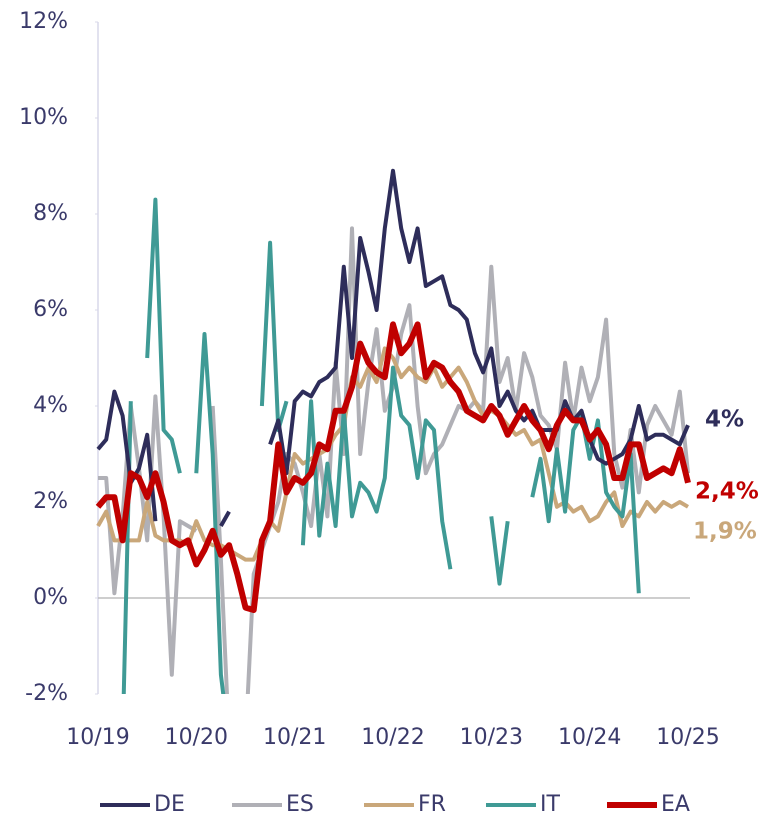 This screenshot has width=763, height=820. Describe the element at coordinates (97, 737) in the screenshot. I see `x-tick-label: 10/19` at that location.